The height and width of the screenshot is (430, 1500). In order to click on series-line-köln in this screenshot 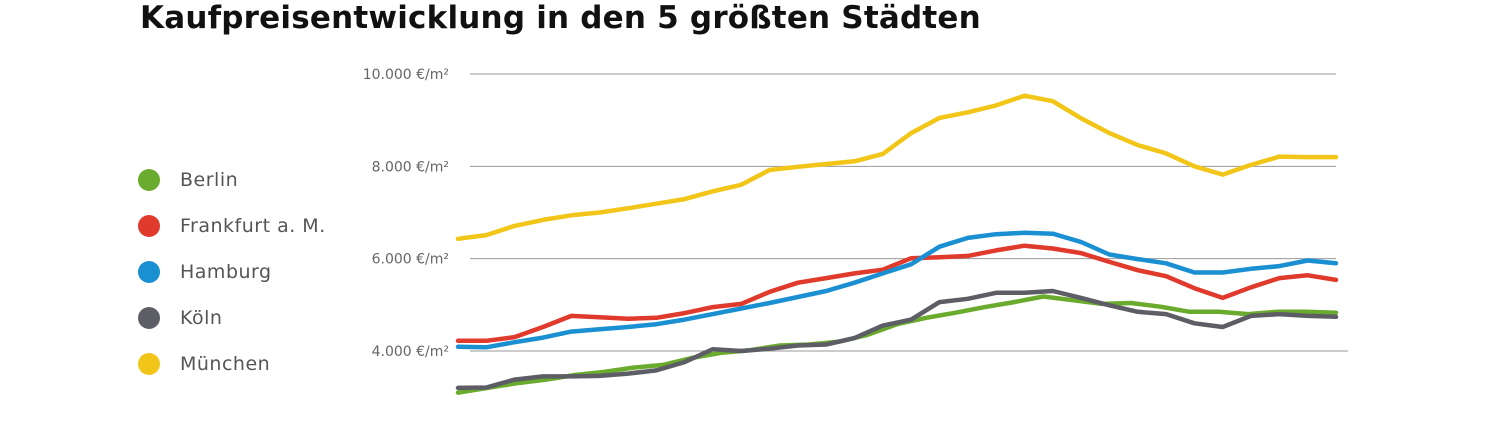, I will do `click(897, 339)`.